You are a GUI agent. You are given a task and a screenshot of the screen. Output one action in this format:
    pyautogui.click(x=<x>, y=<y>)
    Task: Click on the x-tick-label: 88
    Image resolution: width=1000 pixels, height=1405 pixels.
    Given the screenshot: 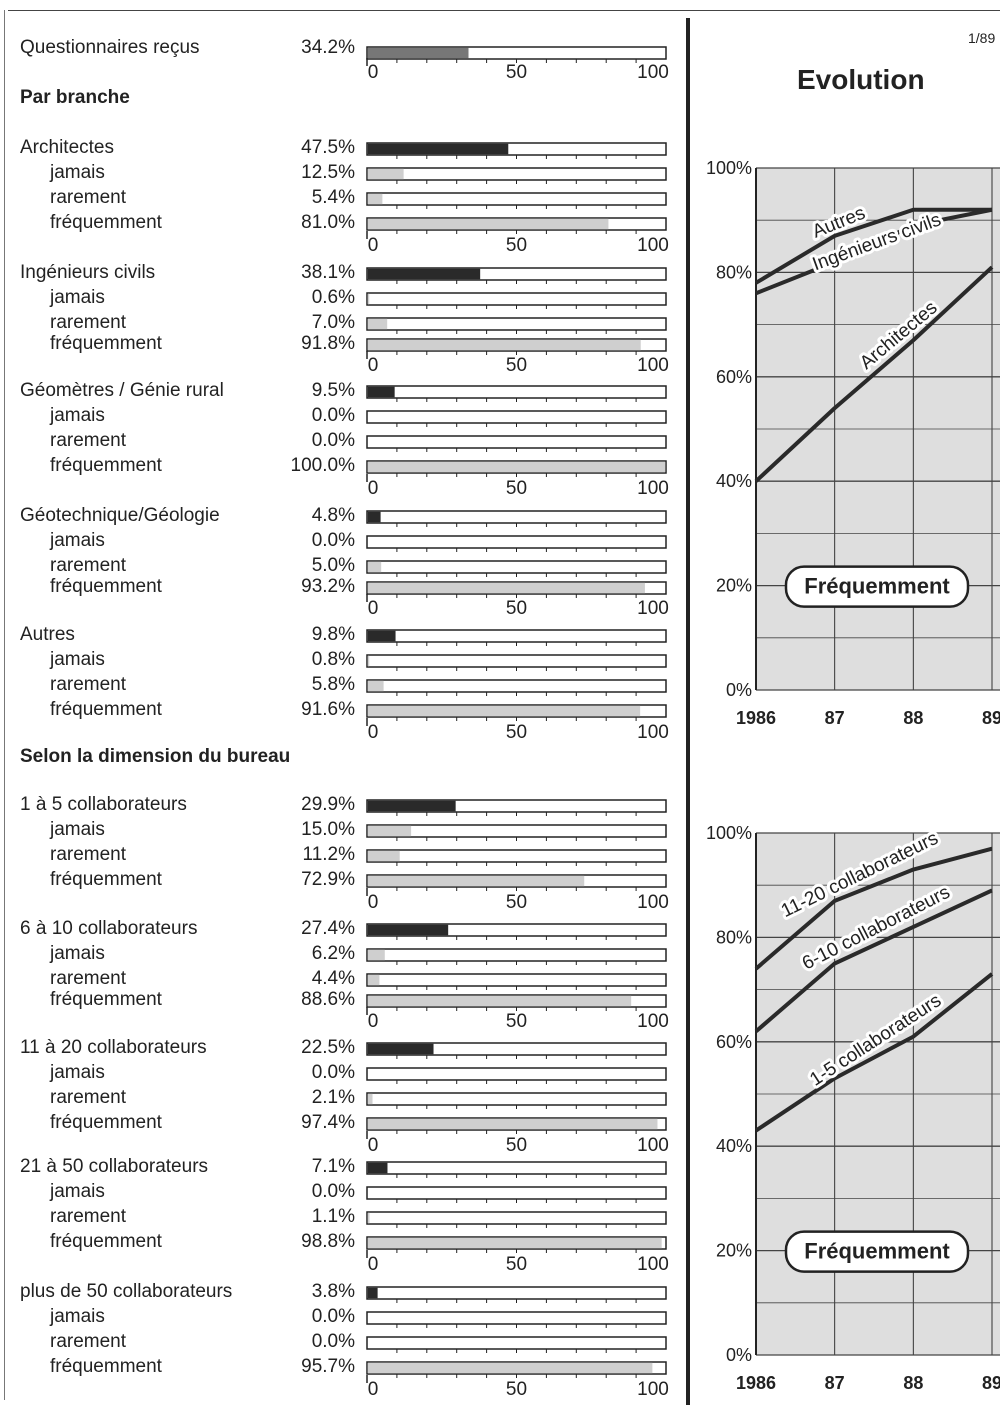 What is the action you would take?
    pyautogui.click(x=913, y=718)
    